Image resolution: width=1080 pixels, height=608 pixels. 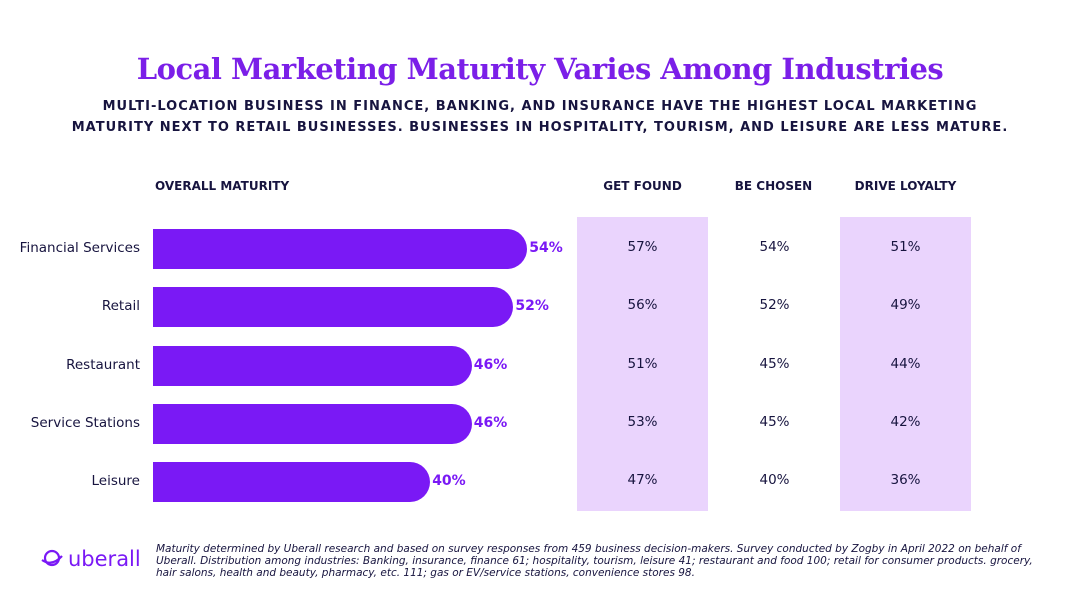 I want to click on logo-text: uberall, so click(x=104, y=559).